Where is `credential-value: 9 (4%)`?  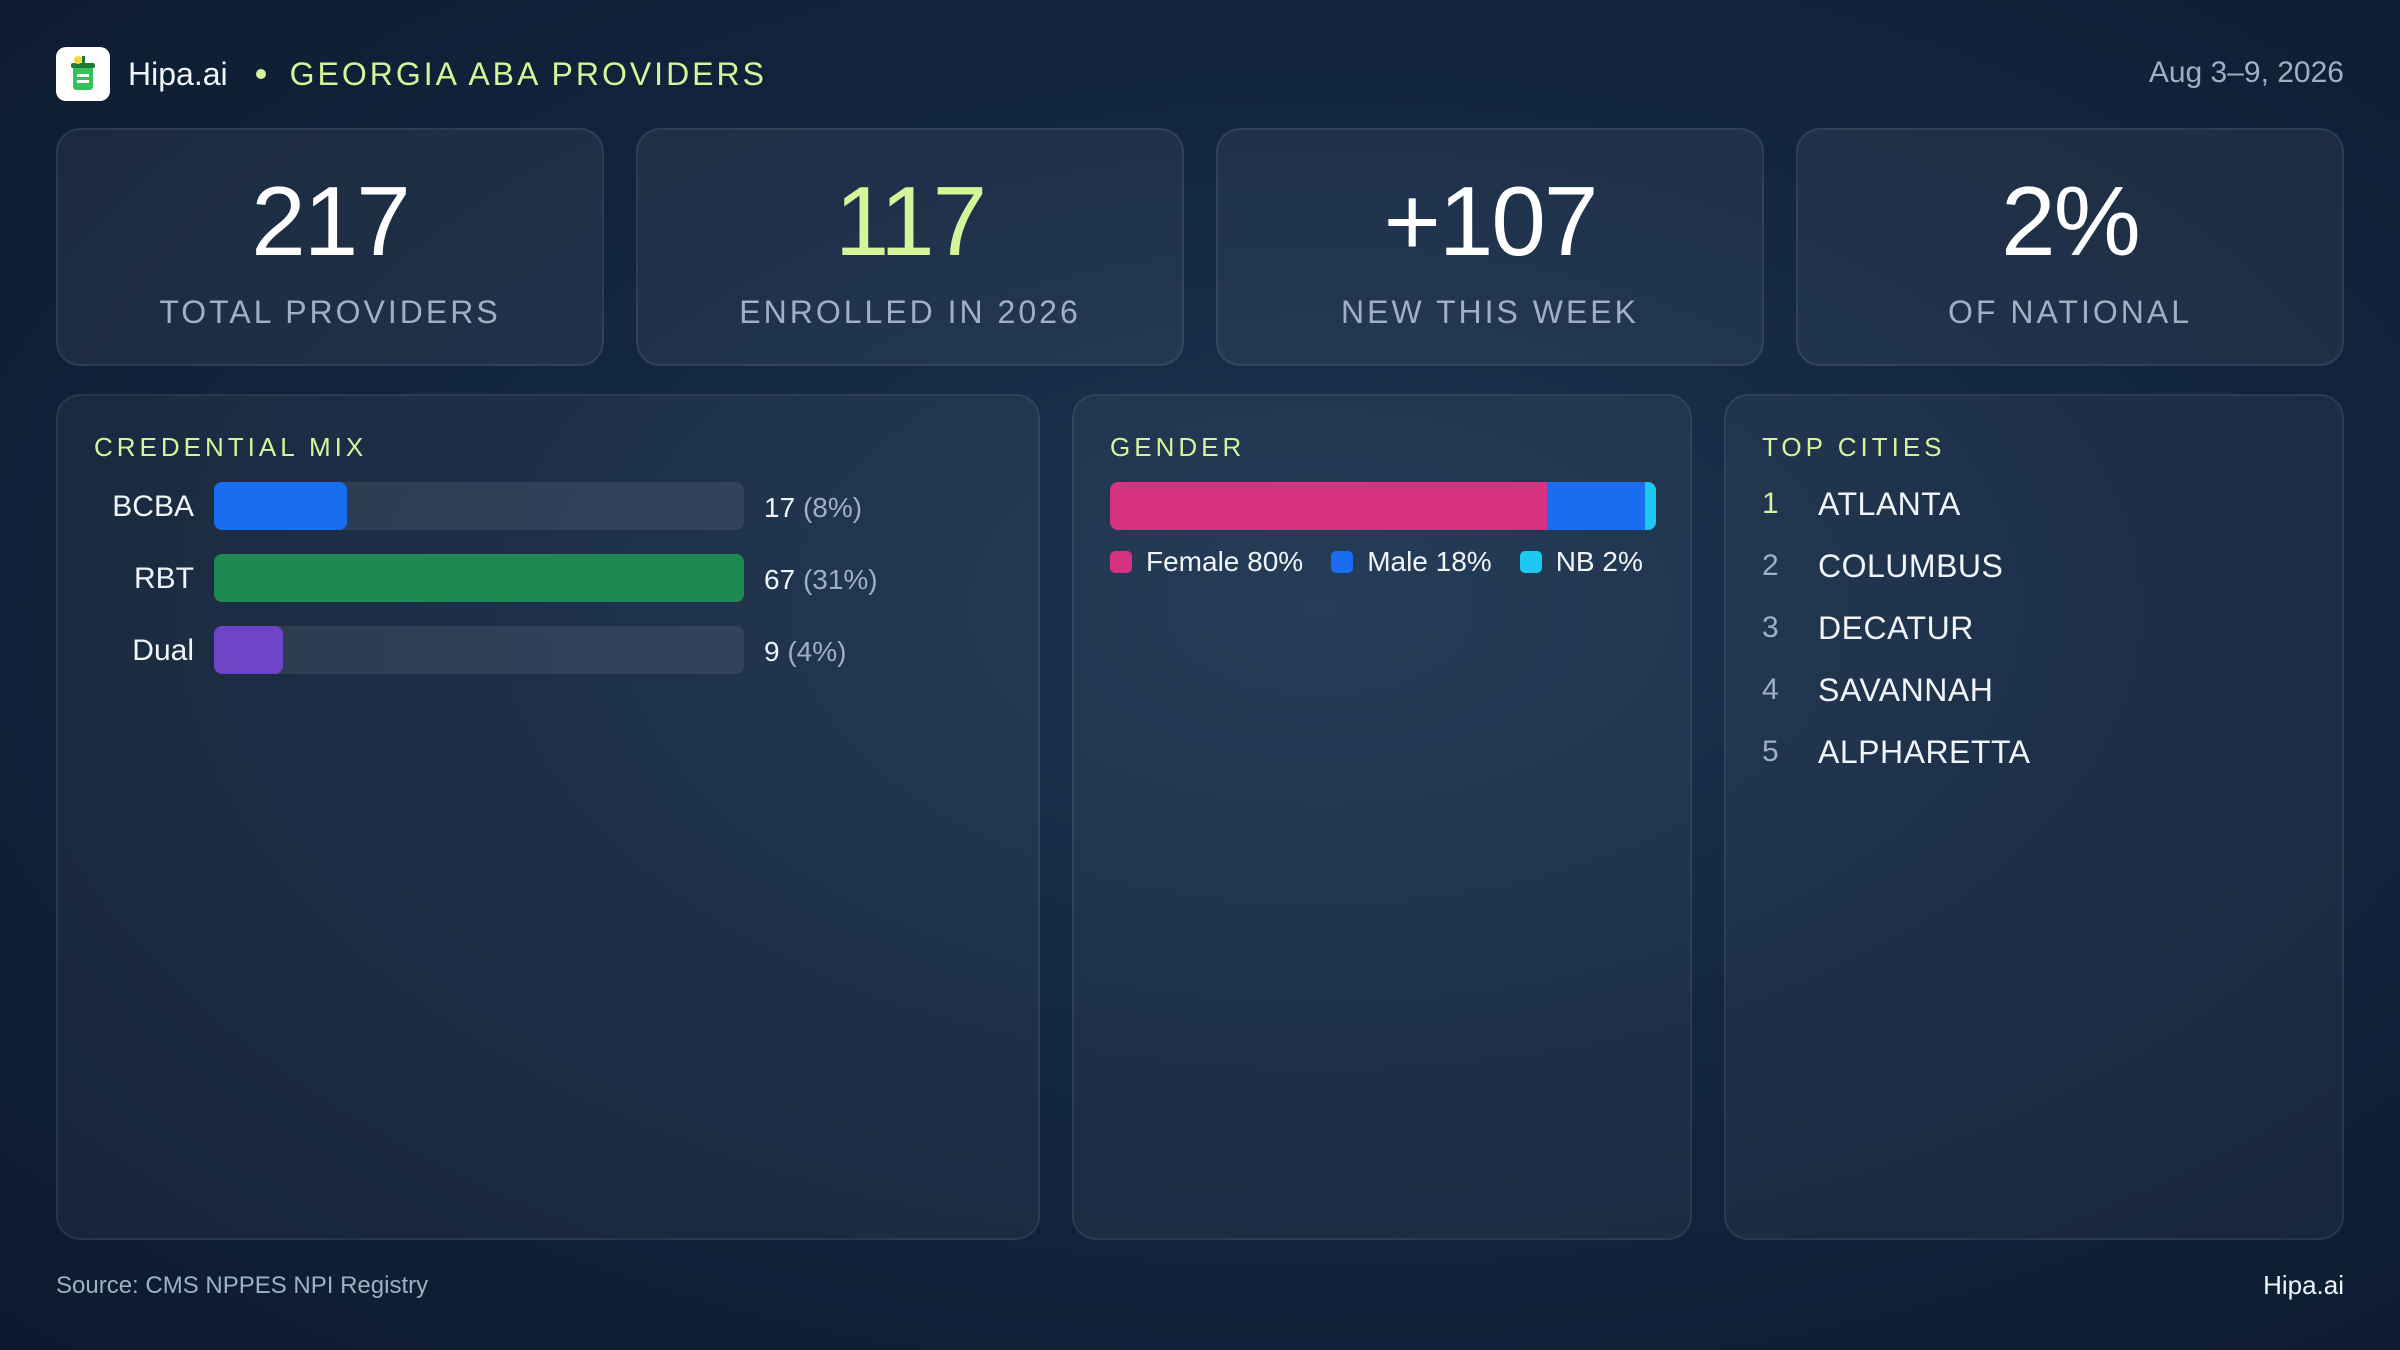 credential-value: 9 (4%) is located at coordinates (805, 652).